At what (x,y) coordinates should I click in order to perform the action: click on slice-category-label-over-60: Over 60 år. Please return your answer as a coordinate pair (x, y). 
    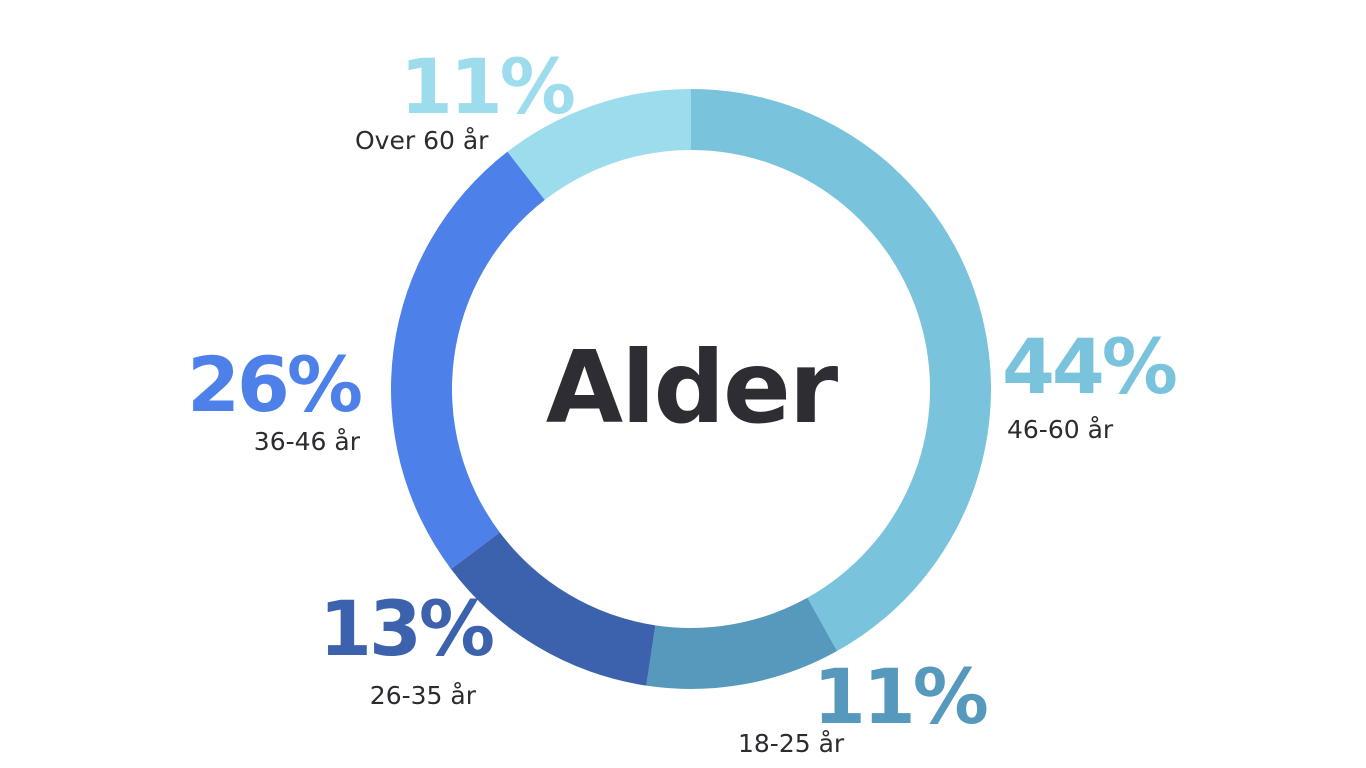
    Looking at the image, I should click on (422, 140).